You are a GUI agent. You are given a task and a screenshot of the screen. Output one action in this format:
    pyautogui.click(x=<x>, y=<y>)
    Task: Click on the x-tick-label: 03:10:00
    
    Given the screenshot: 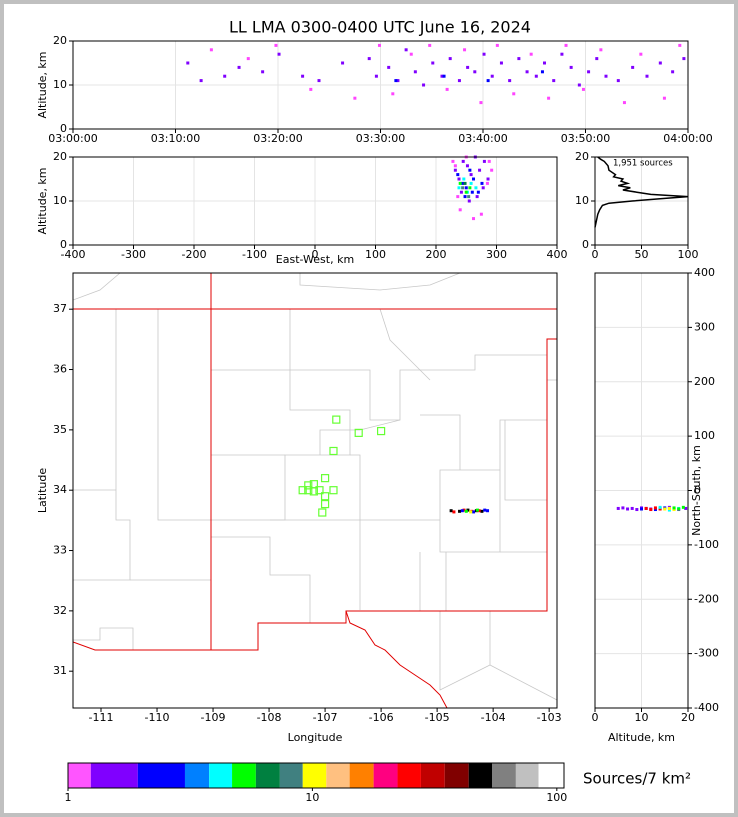 What is the action you would take?
    pyautogui.click(x=175, y=138)
    